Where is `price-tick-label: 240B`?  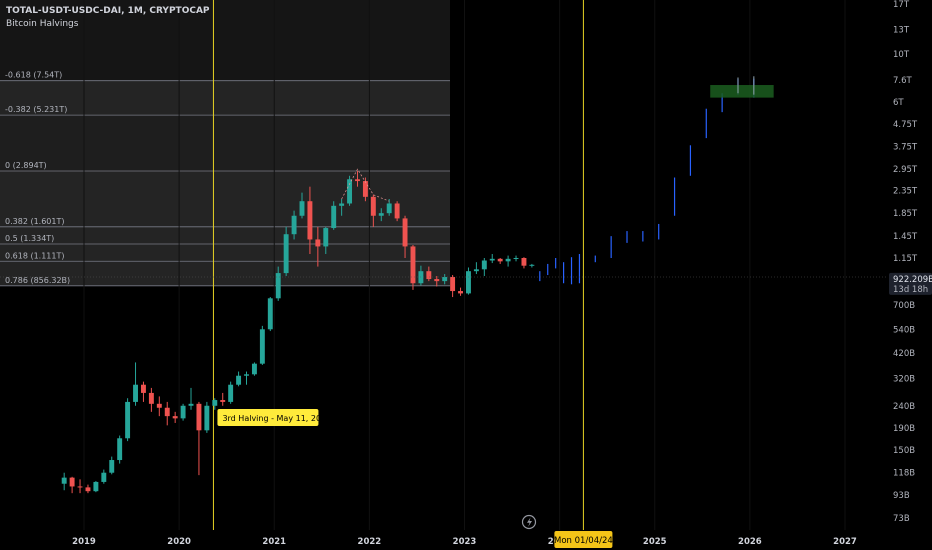 price-tick-label: 240B is located at coordinates (904, 407).